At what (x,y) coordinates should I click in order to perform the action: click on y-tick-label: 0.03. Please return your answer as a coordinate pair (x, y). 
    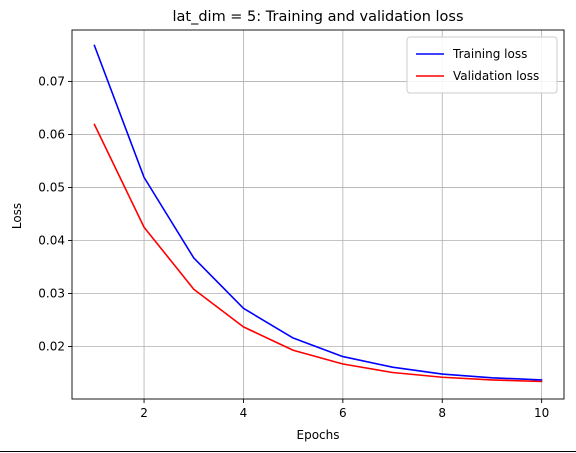
    Looking at the image, I should click on (51, 293).